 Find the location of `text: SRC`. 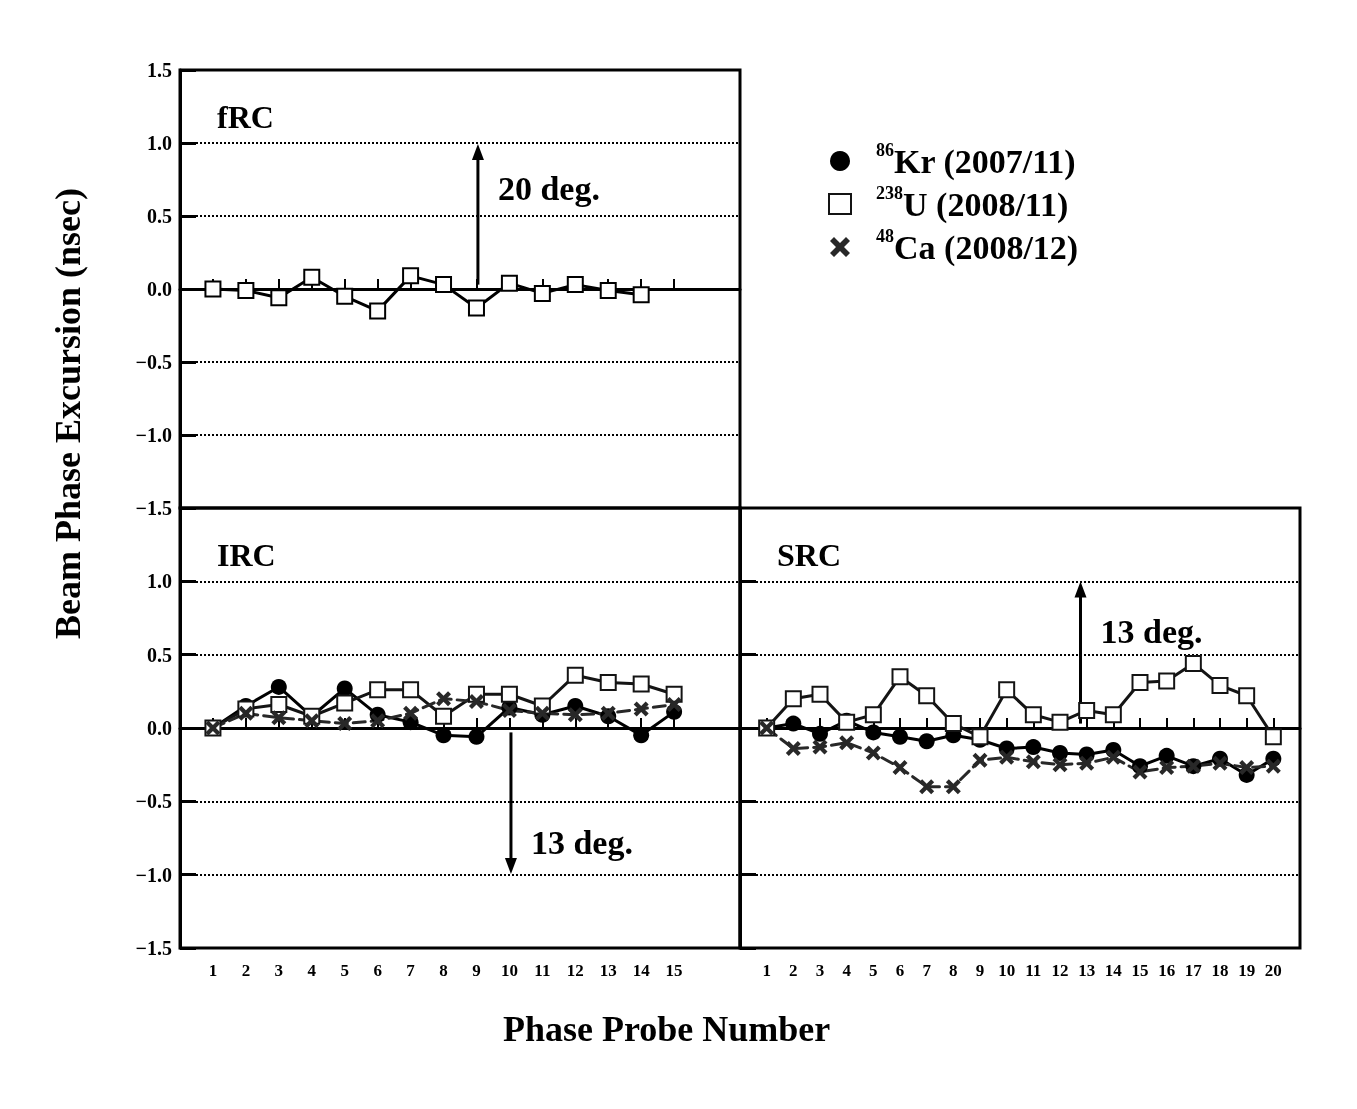

text: SRC is located at coordinates (809, 555).